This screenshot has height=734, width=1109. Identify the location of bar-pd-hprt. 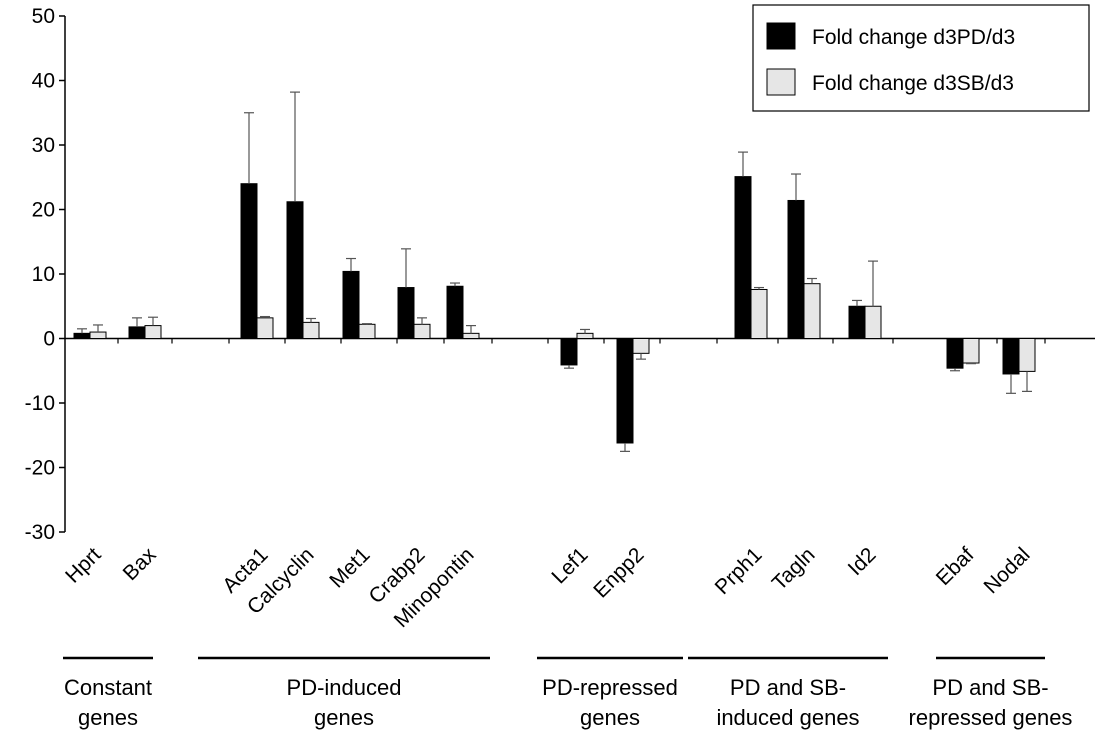
(82, 335).